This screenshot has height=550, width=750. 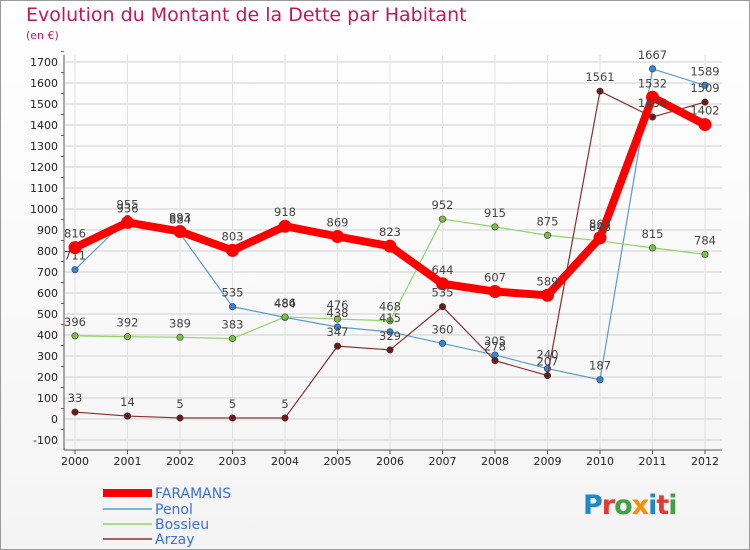 I want to click on logo-letter: i, so click(x=672, y=505).